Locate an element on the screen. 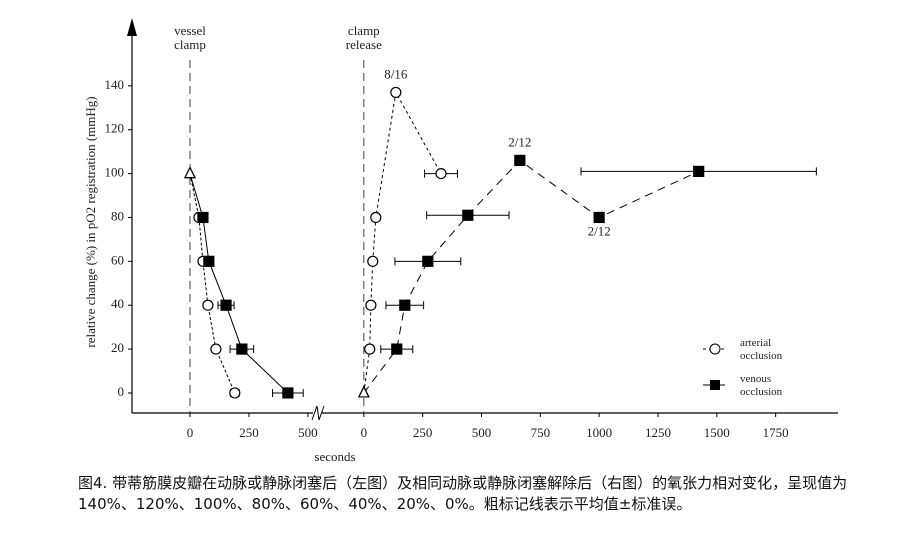 The width and height of the screenshot is (910, 538). legend-label: arterial occlusion is located at coordinates (761, 349).